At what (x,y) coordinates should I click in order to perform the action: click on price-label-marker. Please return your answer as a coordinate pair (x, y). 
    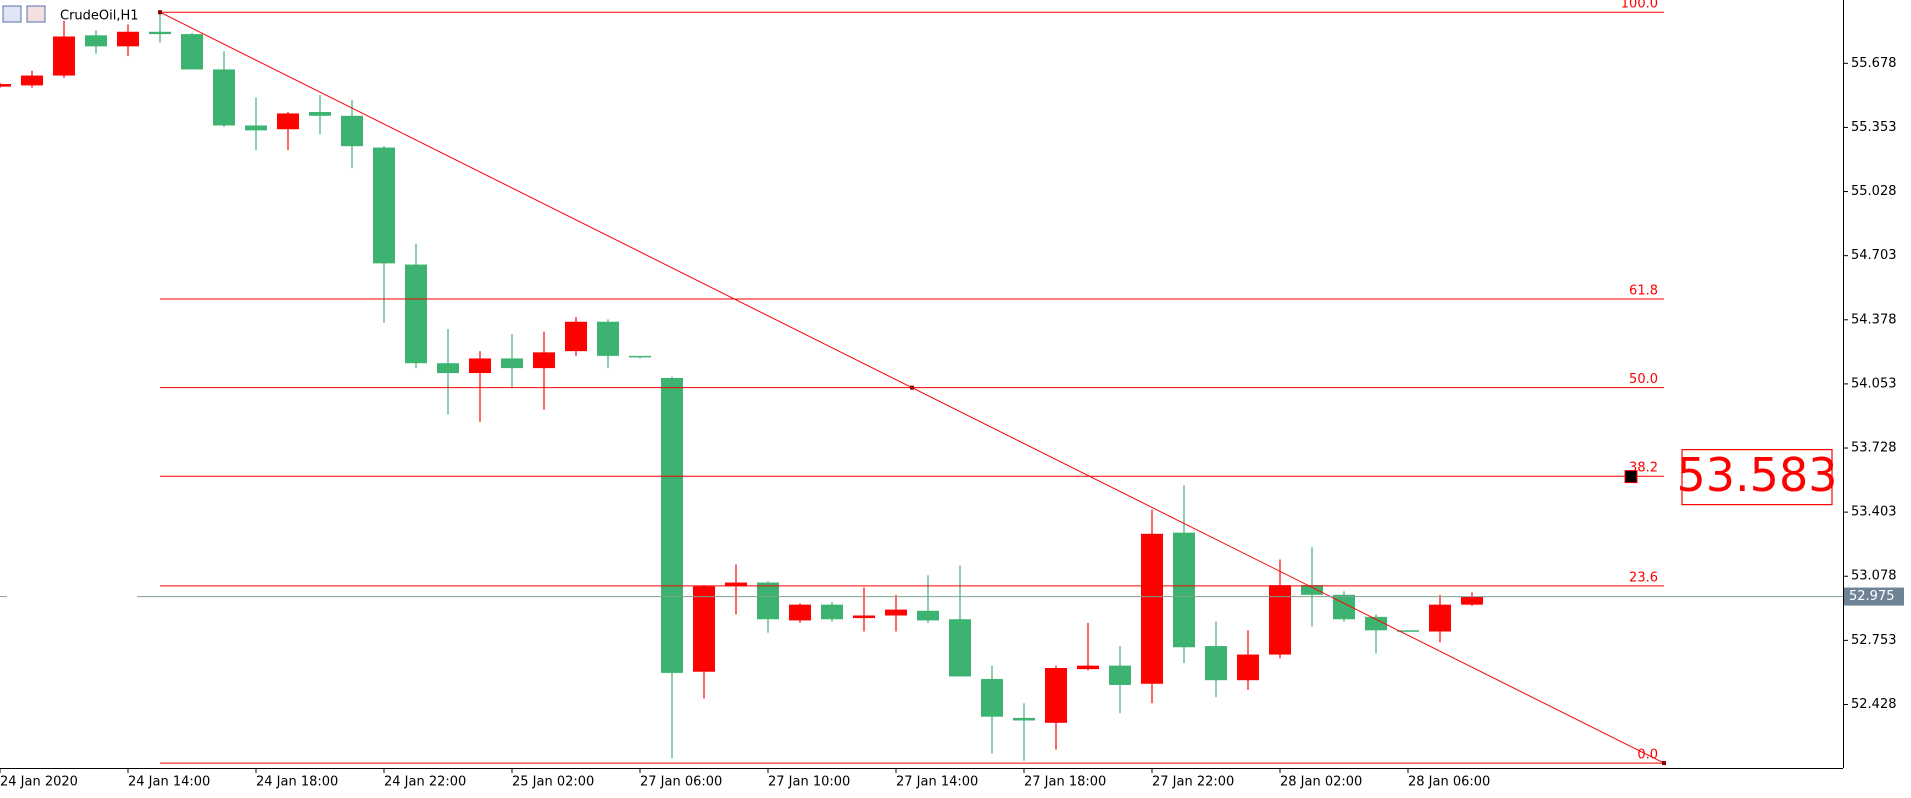
    Looking at the image, I should click on (1631, 477).